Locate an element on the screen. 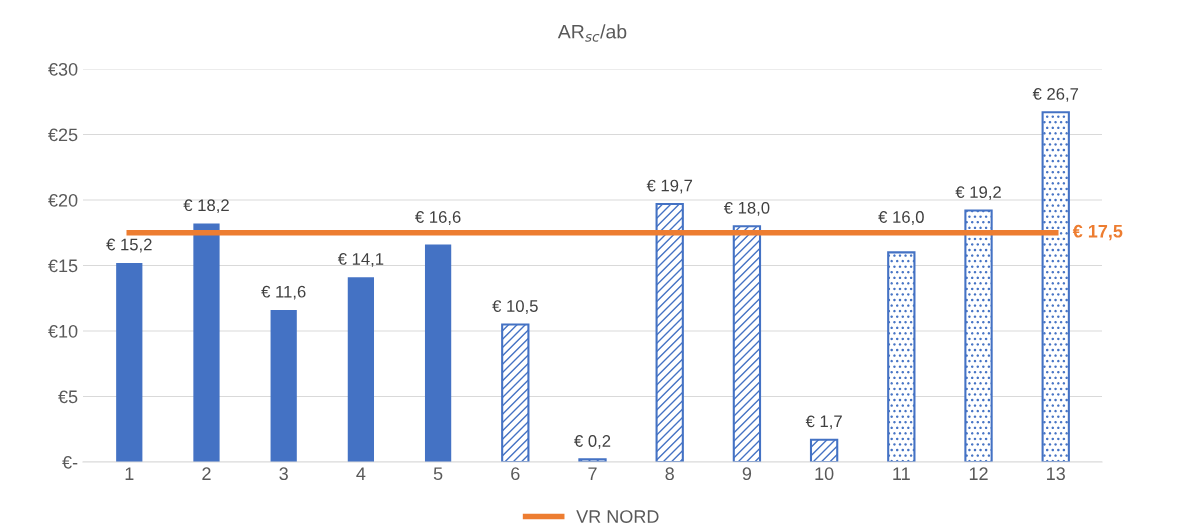 The width and height of the screenshot is (1185, 531). data-label: € 17,5 is located at coordinates (1097, 232).